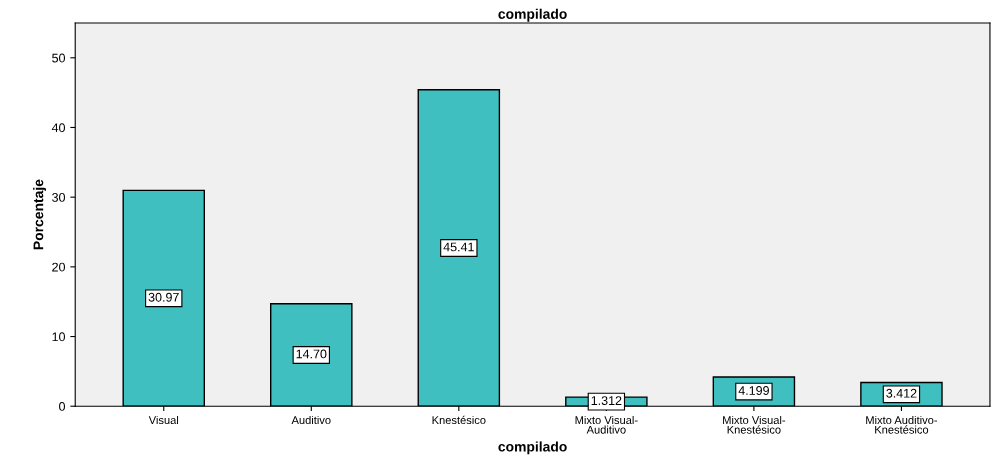 This screenshot has height=459, width=1003. What do you see at coordinates (901, 393) in the screenshot?
I see `data-label: 3.412` at bounding box center [901, 393].